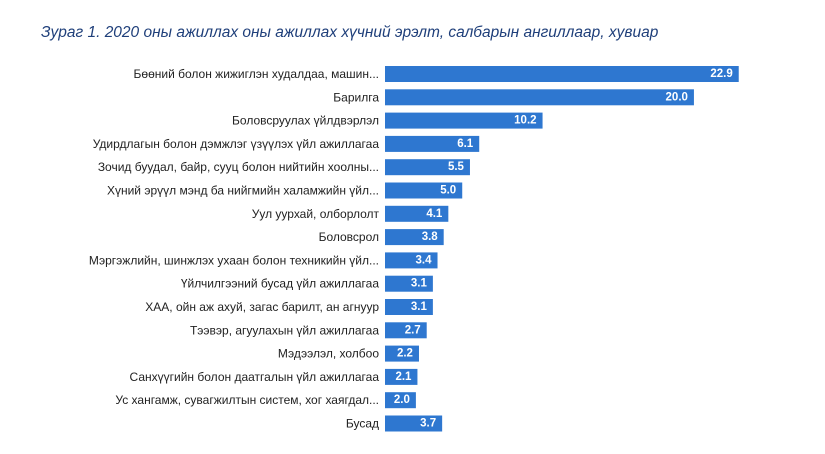 The height and width of the screenshot is (454, 825). I want to click on bar-row: Боловсруулах үйлдвэрлэл 10.2, so click(387, 120).